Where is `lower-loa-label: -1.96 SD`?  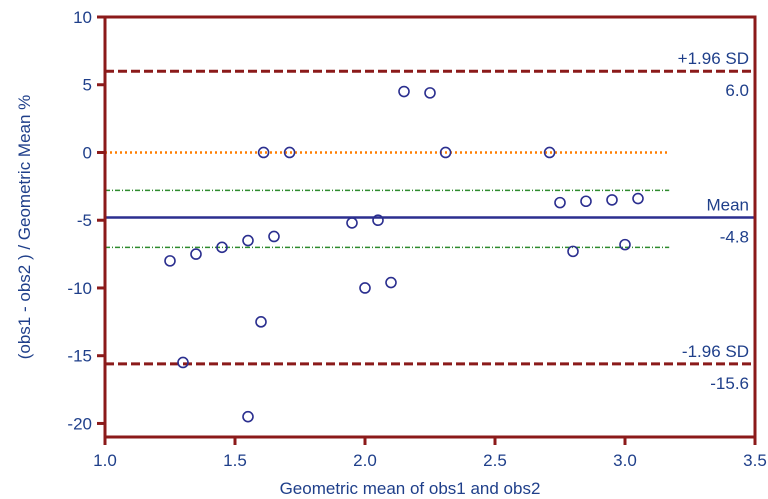 lower-loa-label: -1.96 SD is located at coordinates (715, 351).